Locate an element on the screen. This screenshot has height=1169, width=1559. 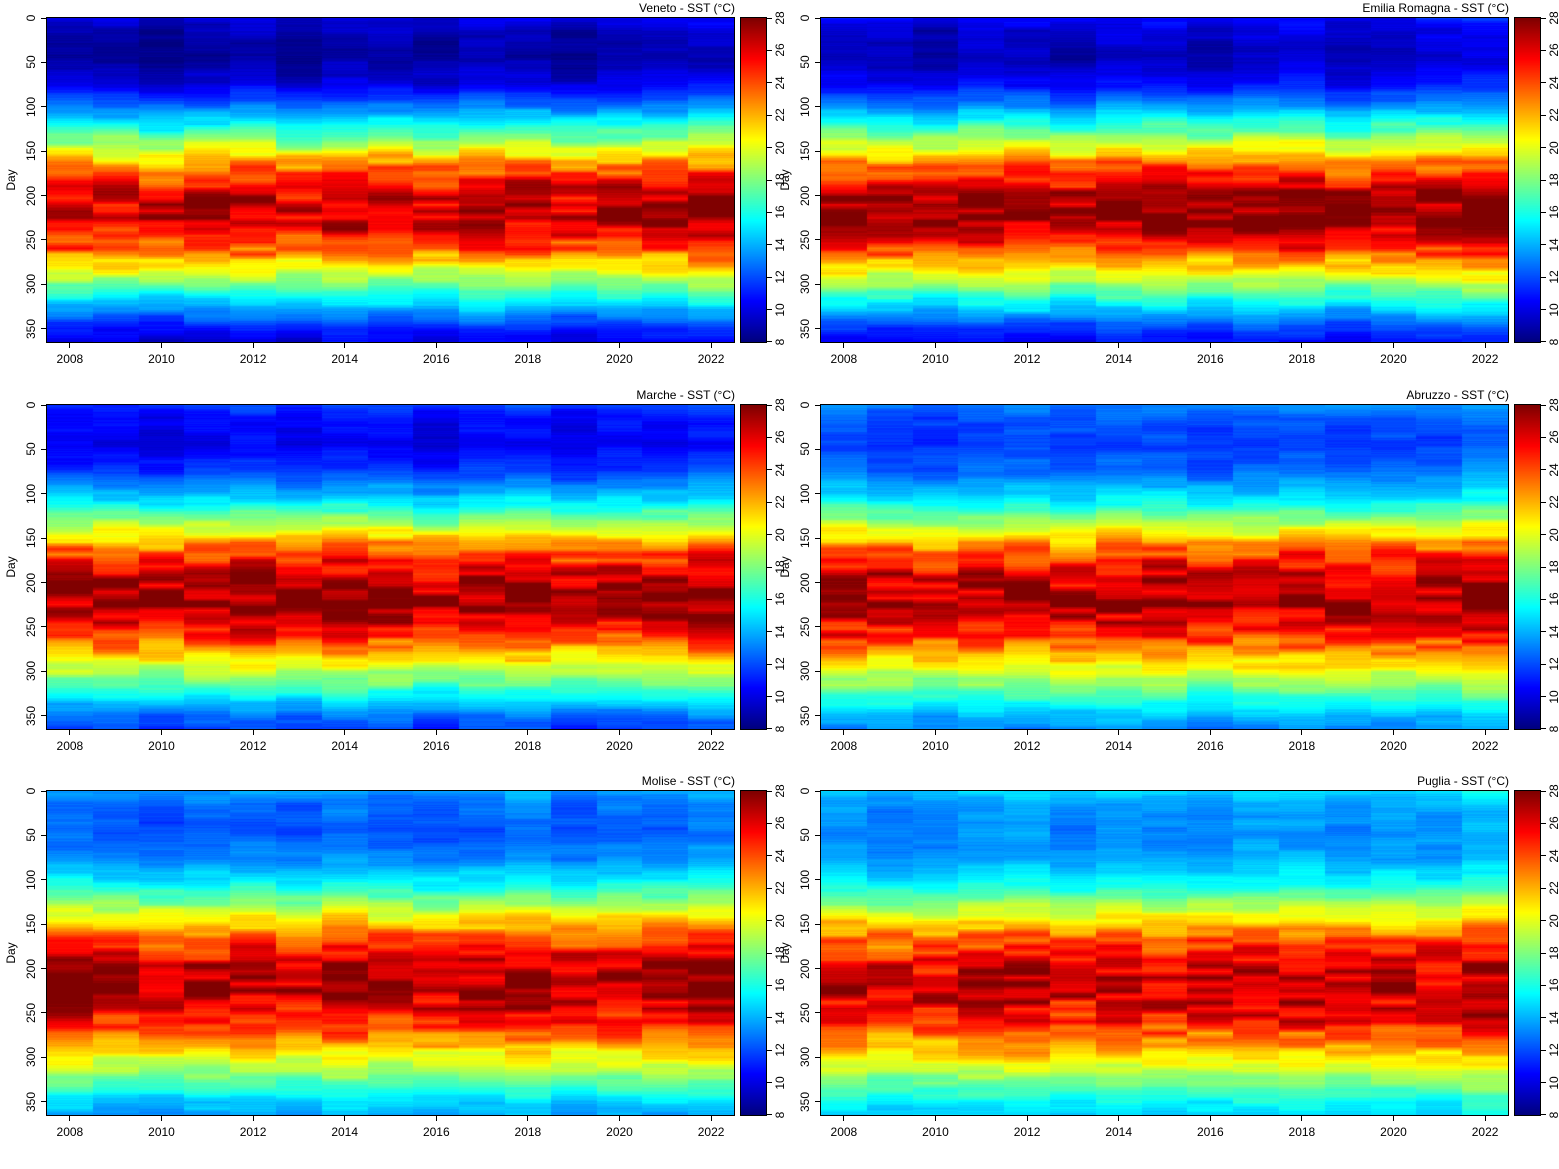
colorbar-tick-label: 8 is located at coordinates (780, 342).